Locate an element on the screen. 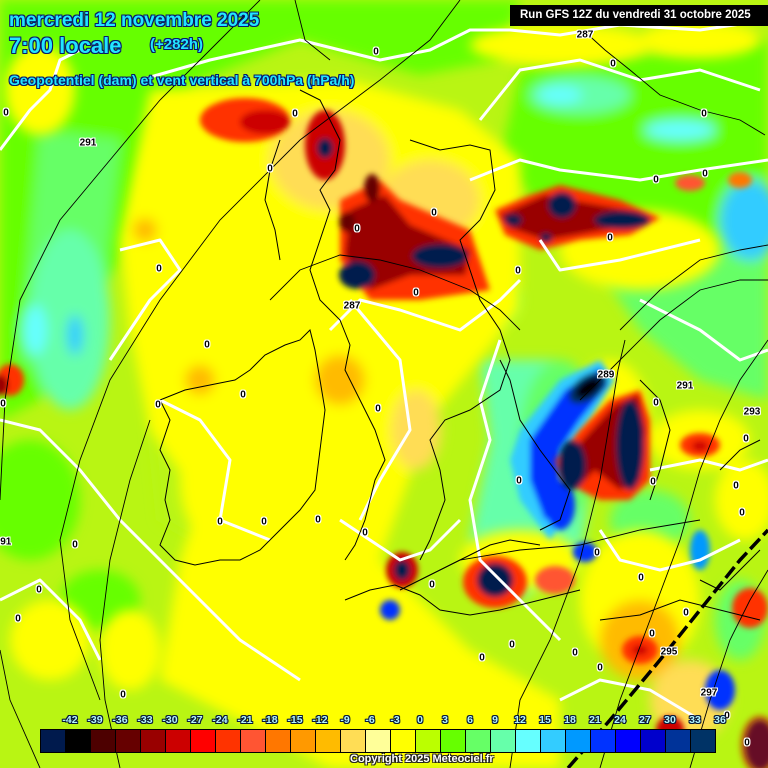 The image size is (768, 768). run-info-banner: Run GFS 12Z du vendredi 31 octobre 2025 is located at coordinates (639, 15).